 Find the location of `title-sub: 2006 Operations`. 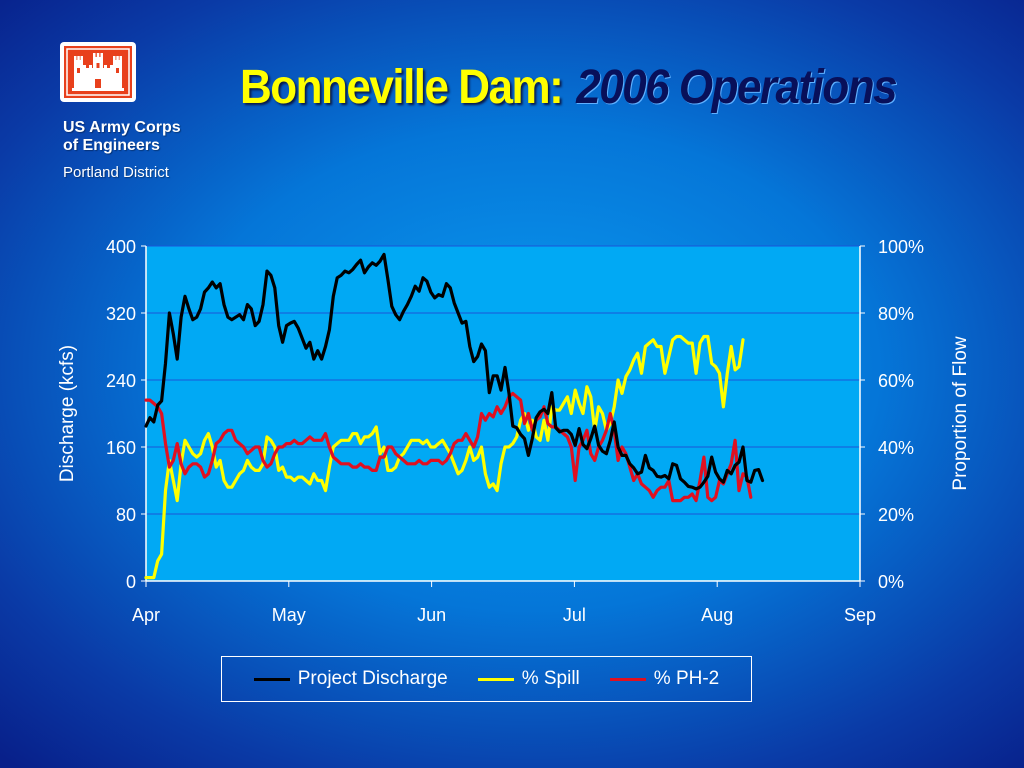

title-sub: 2006 Operations is located at coordinates (736, 87).